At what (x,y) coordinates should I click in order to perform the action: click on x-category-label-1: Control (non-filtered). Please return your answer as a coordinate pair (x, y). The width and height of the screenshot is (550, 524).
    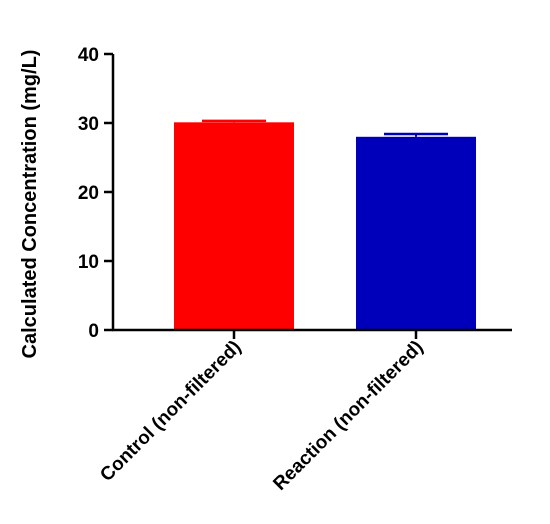
    Looking at the image, I should click on (170, 411).